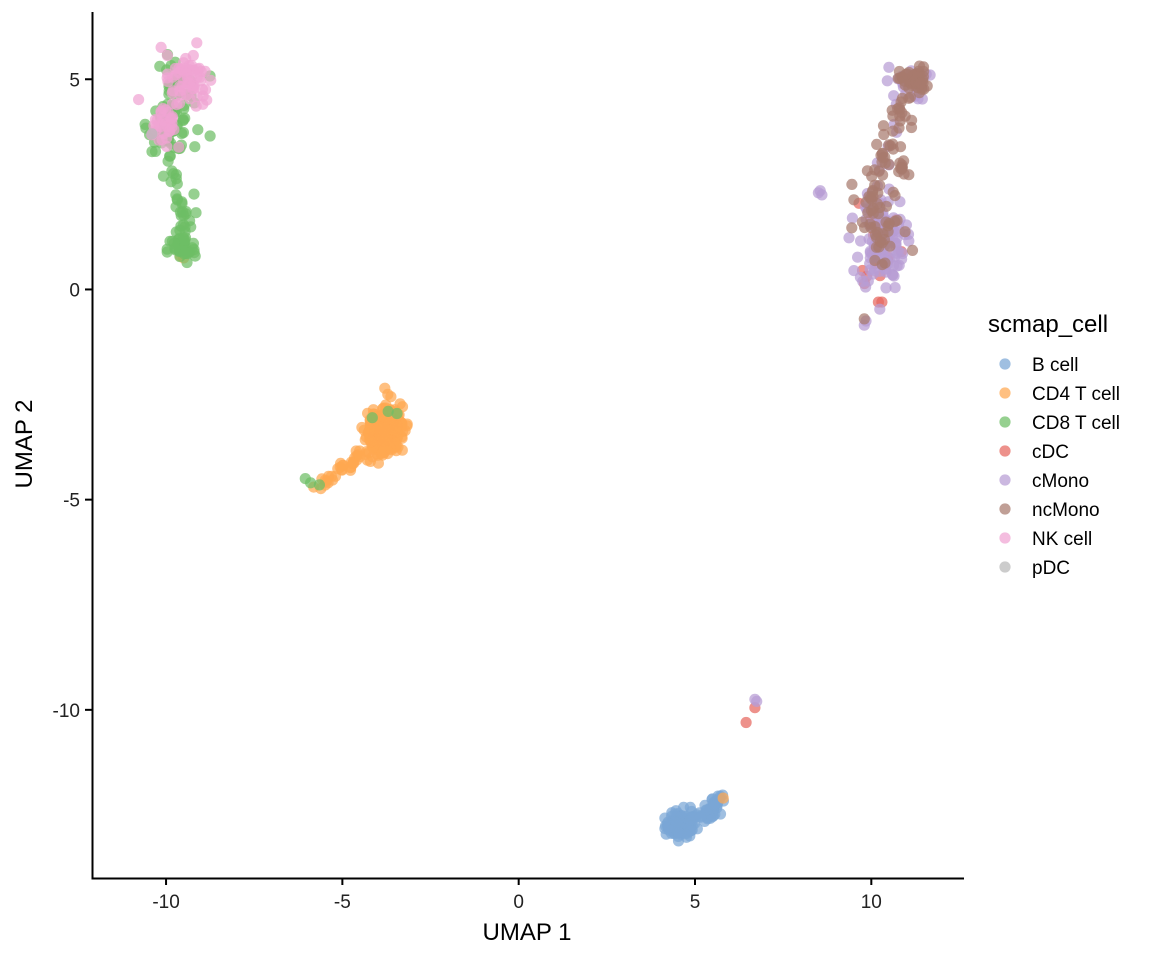 The height and width of the screenshot is (960, 1152). I want to click on x-axis-ticks: -10 -5 0 5 10, so click(517, 895).